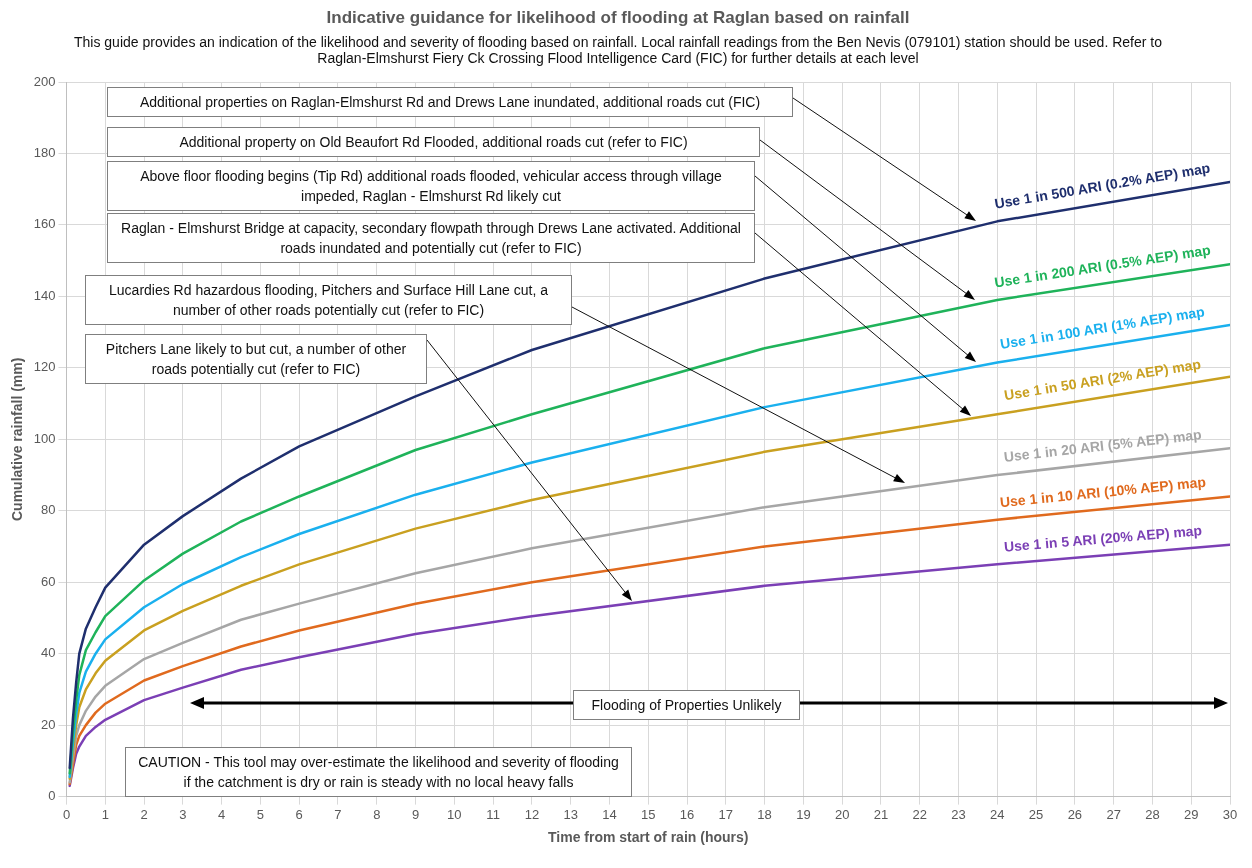 The image size is (1252, 868). I want to click on text: Use 1 in 100 ARI (1% AEP) map, so click(1102, 328).